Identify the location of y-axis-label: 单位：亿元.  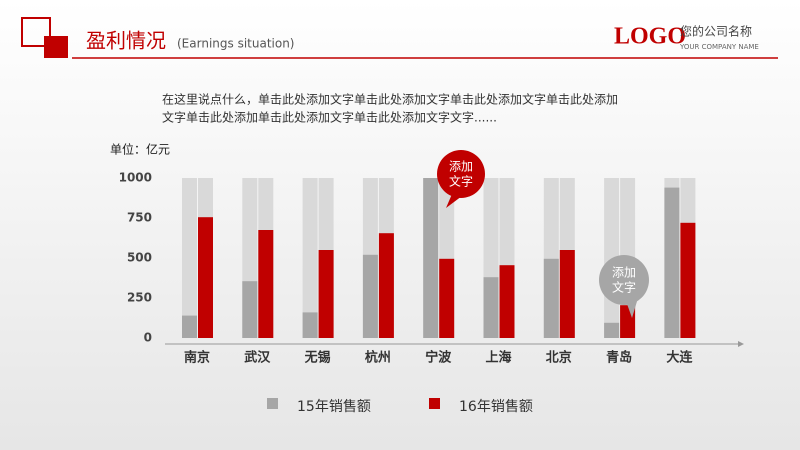
(140, 149).